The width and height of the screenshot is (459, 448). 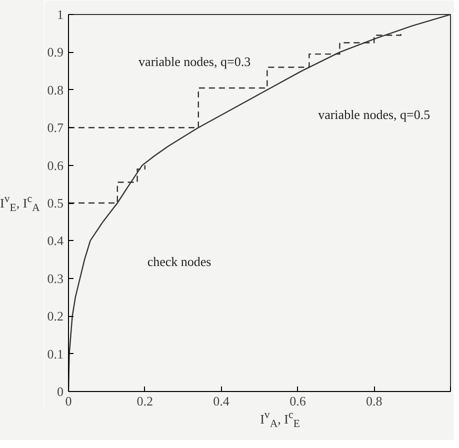 What do you see at coordinates (55, 165) in the screenshot?
I see `y-tick-label: 0.6` at bounding box center [55, 165].